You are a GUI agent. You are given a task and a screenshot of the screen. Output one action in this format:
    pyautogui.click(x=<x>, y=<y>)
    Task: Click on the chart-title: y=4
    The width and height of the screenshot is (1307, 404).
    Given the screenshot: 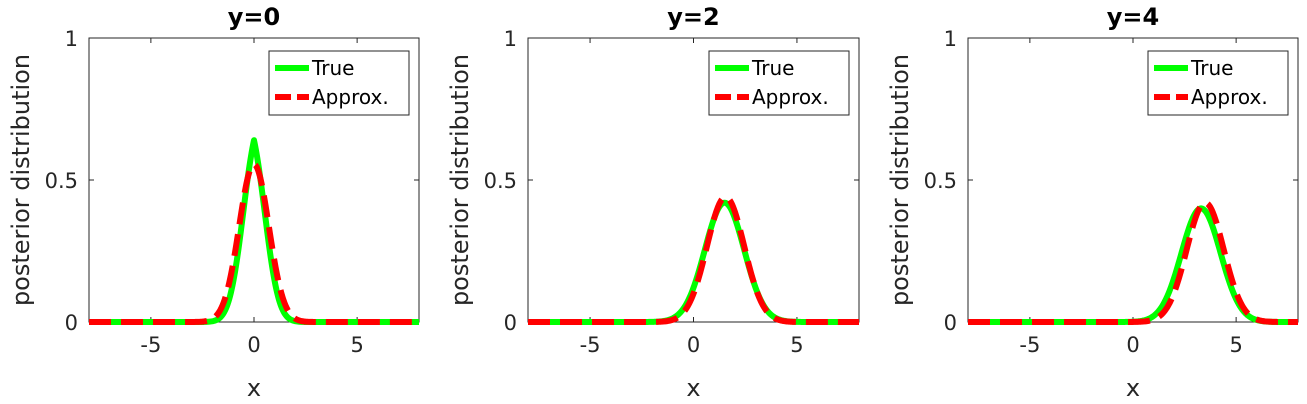 What is the action you would take?
    pyautogui.click(x=1133, y=17)
    